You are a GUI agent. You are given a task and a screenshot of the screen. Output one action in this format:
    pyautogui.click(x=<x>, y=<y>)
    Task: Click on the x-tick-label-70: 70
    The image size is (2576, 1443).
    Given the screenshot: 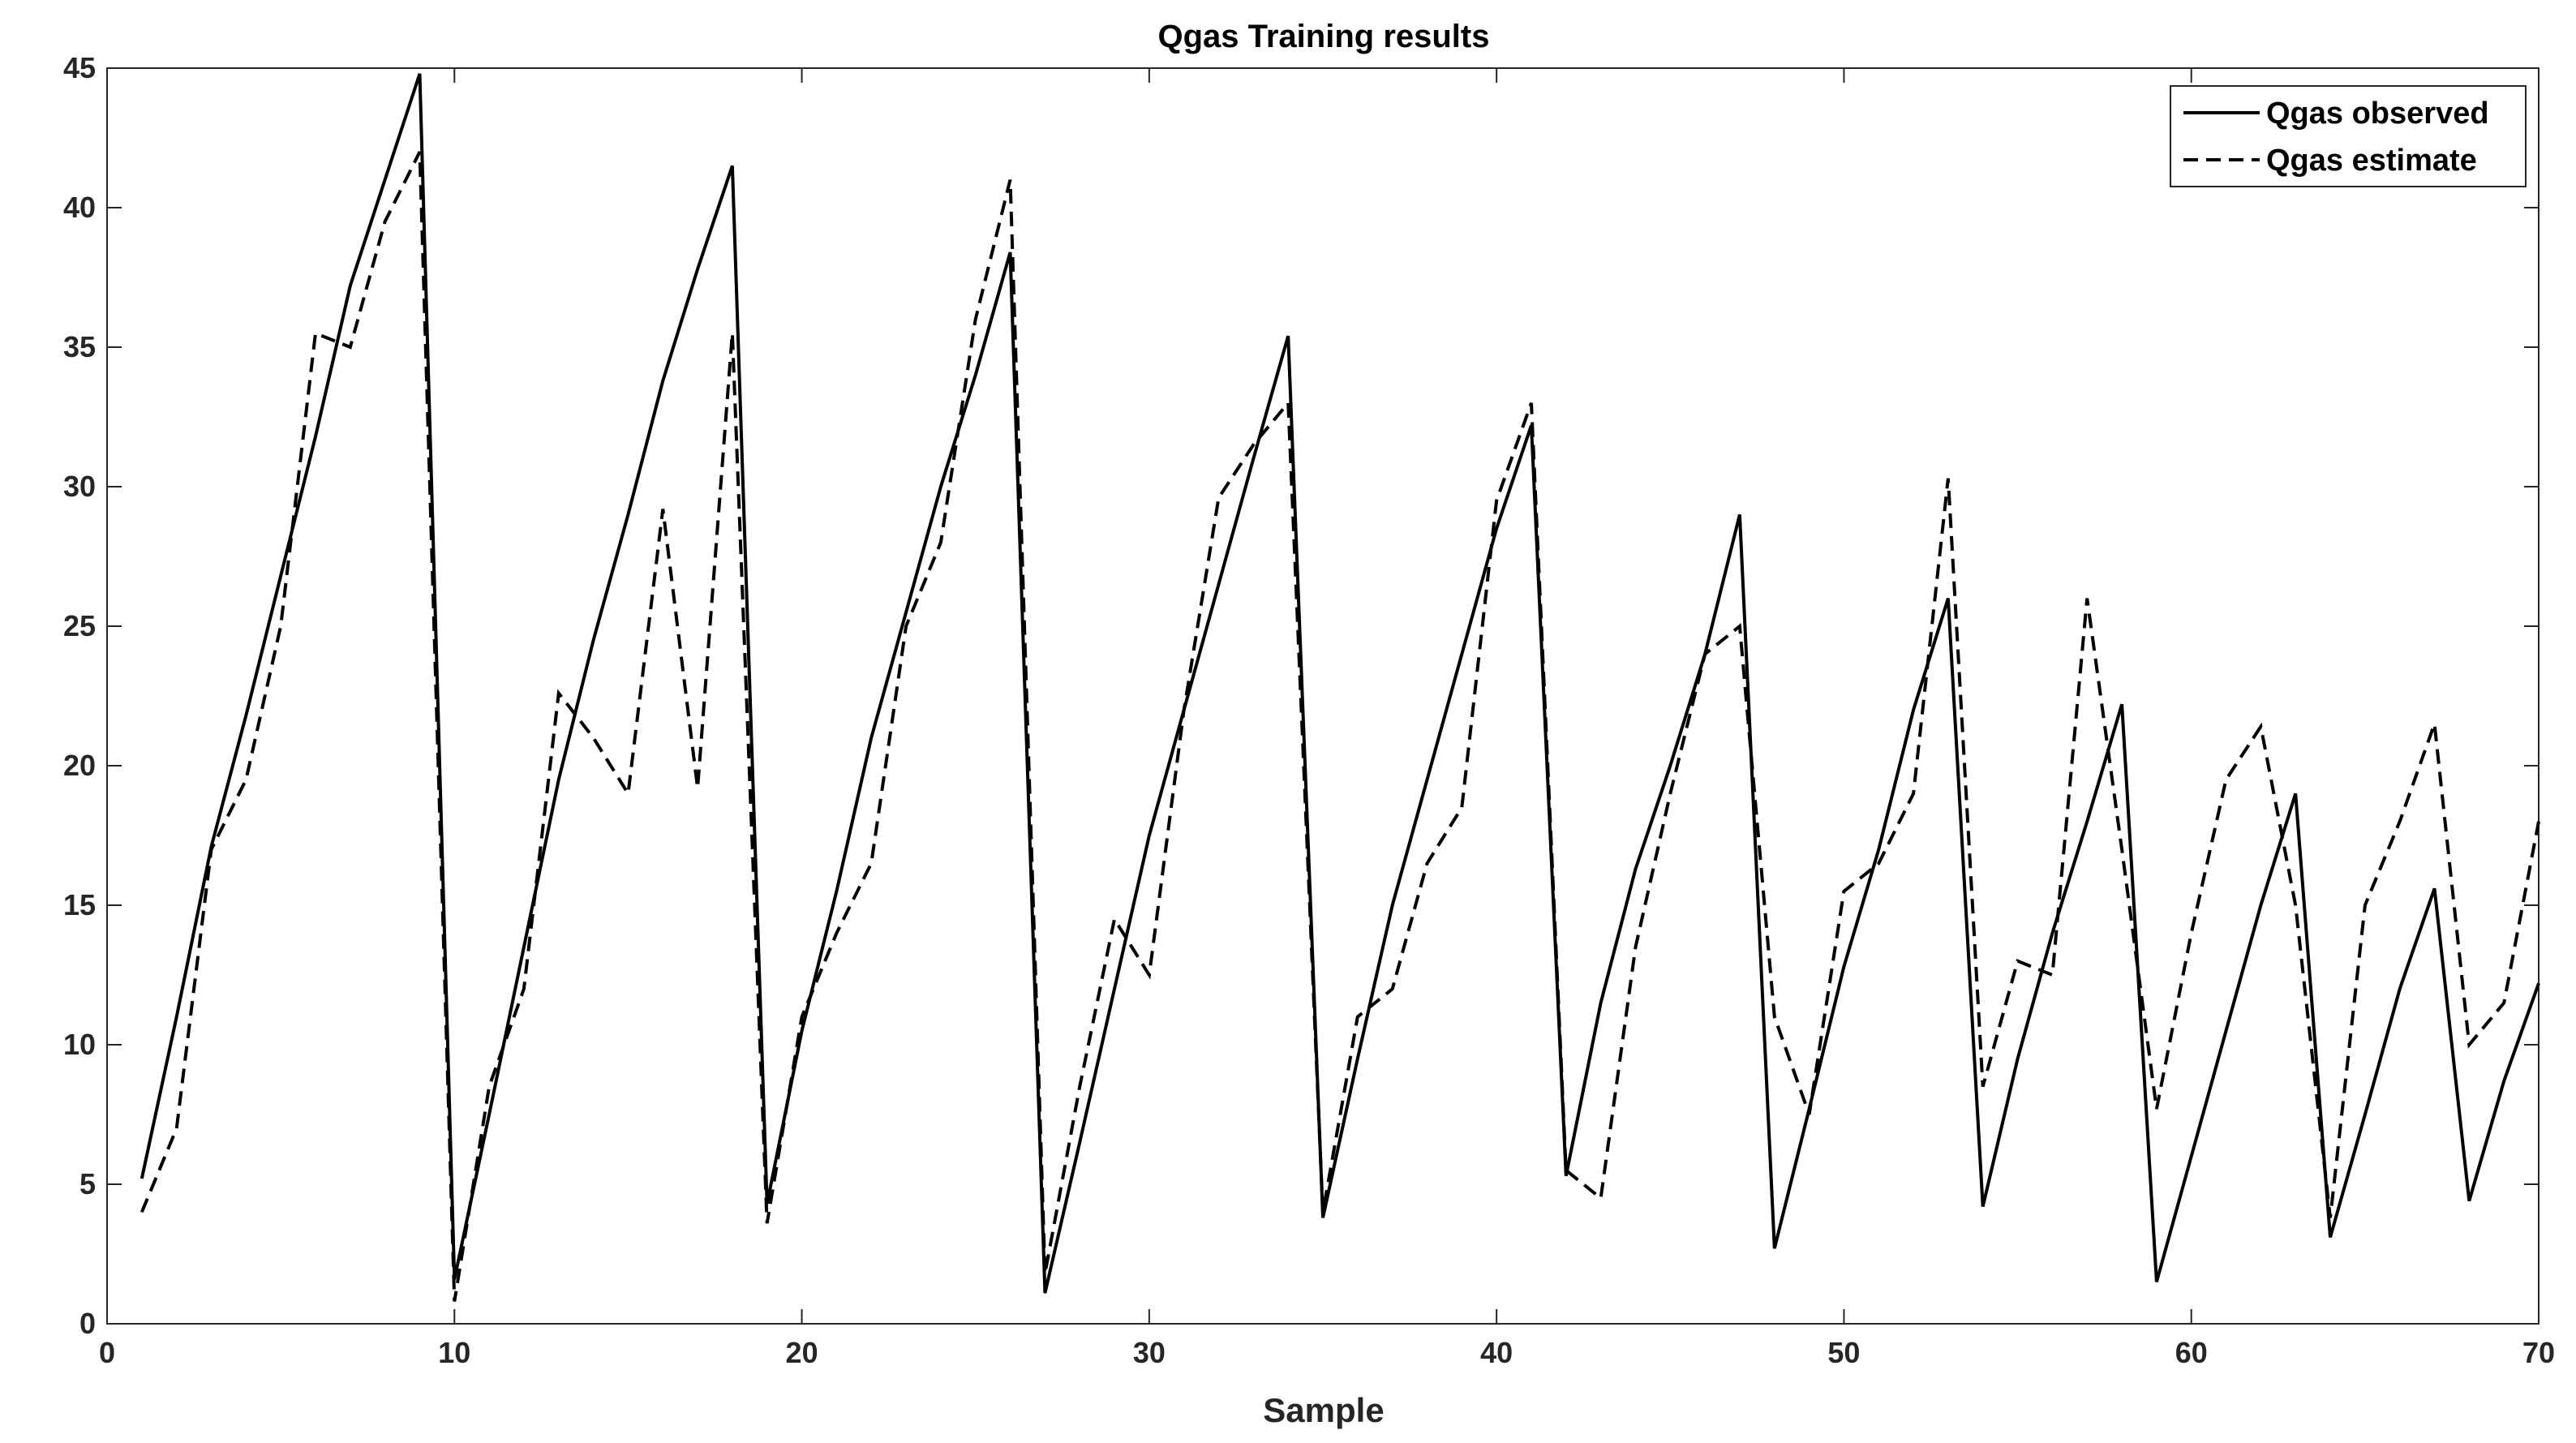 What is the action you would take?
    pyautogui.click(x=2538, y=1352)
    